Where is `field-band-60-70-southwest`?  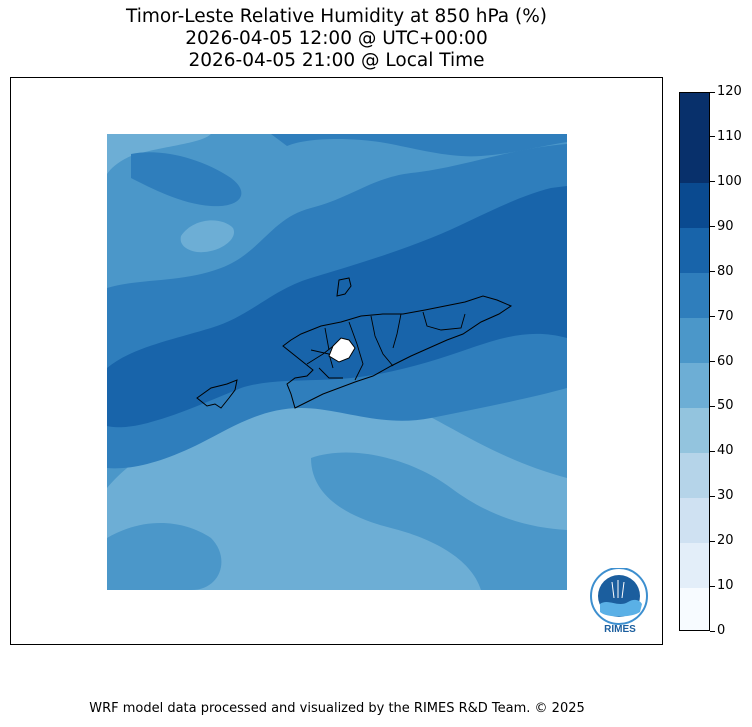 field-band-60-70-southwest is located at coordinates (164, 556).